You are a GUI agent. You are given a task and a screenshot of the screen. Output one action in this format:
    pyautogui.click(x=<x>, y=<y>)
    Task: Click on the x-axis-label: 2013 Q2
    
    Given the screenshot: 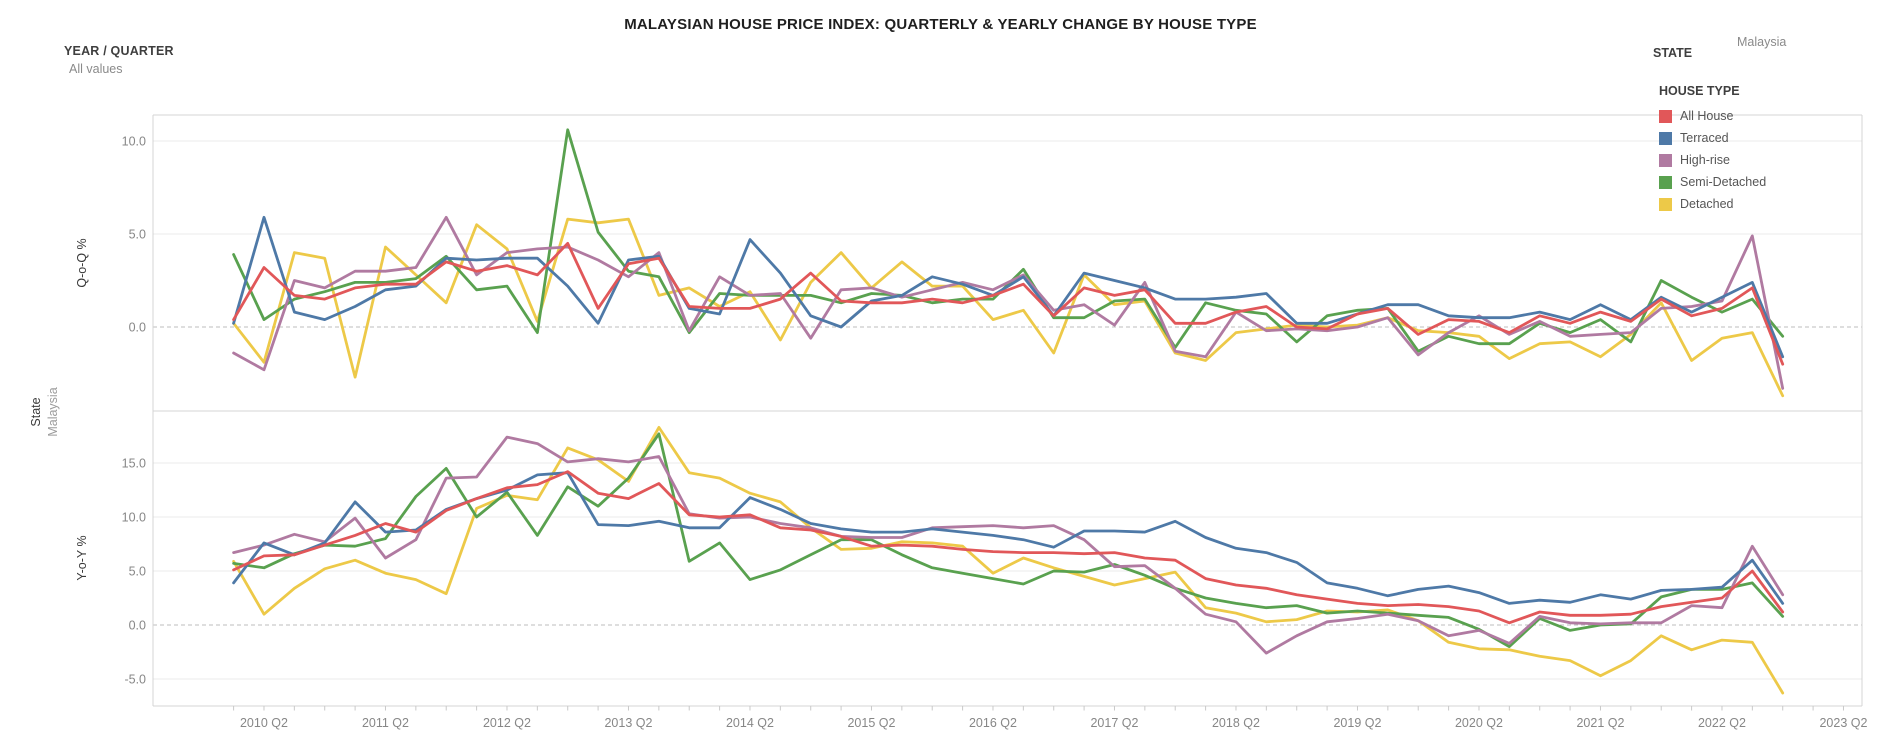 What is the action you would take?
    pyautogui.click(x=628, y=723)
    